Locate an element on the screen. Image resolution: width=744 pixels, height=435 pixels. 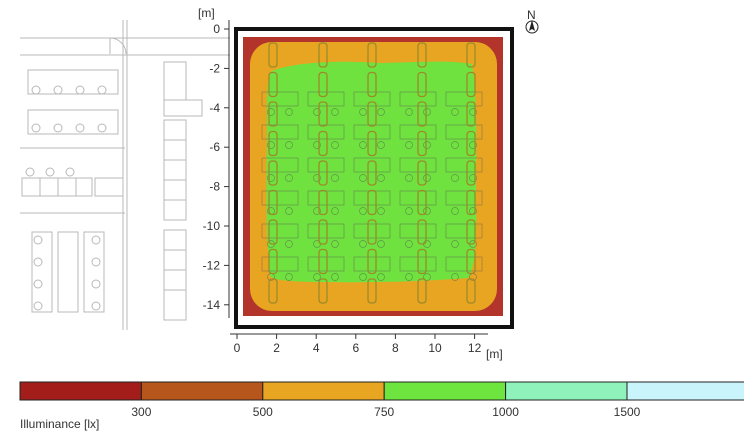
compass-label: N is located at coordinates (531, 15).